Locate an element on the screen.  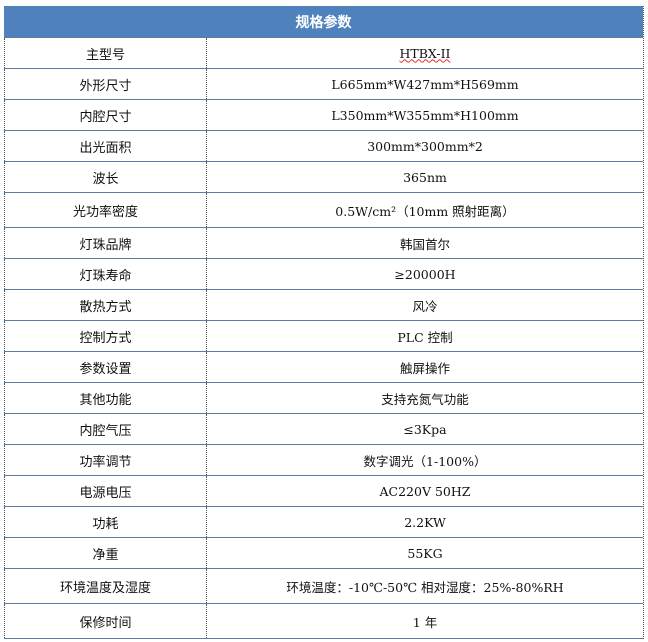
table-row: 波长 365nm is located at coordinates (323, 176).